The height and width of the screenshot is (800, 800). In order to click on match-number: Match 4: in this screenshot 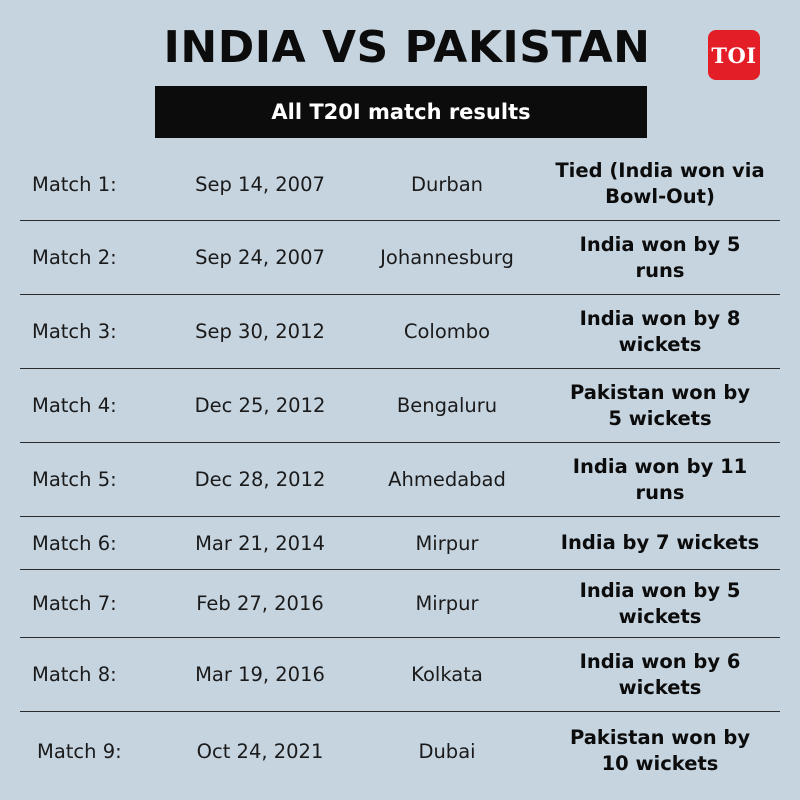, I will do `click(74, 405)`.